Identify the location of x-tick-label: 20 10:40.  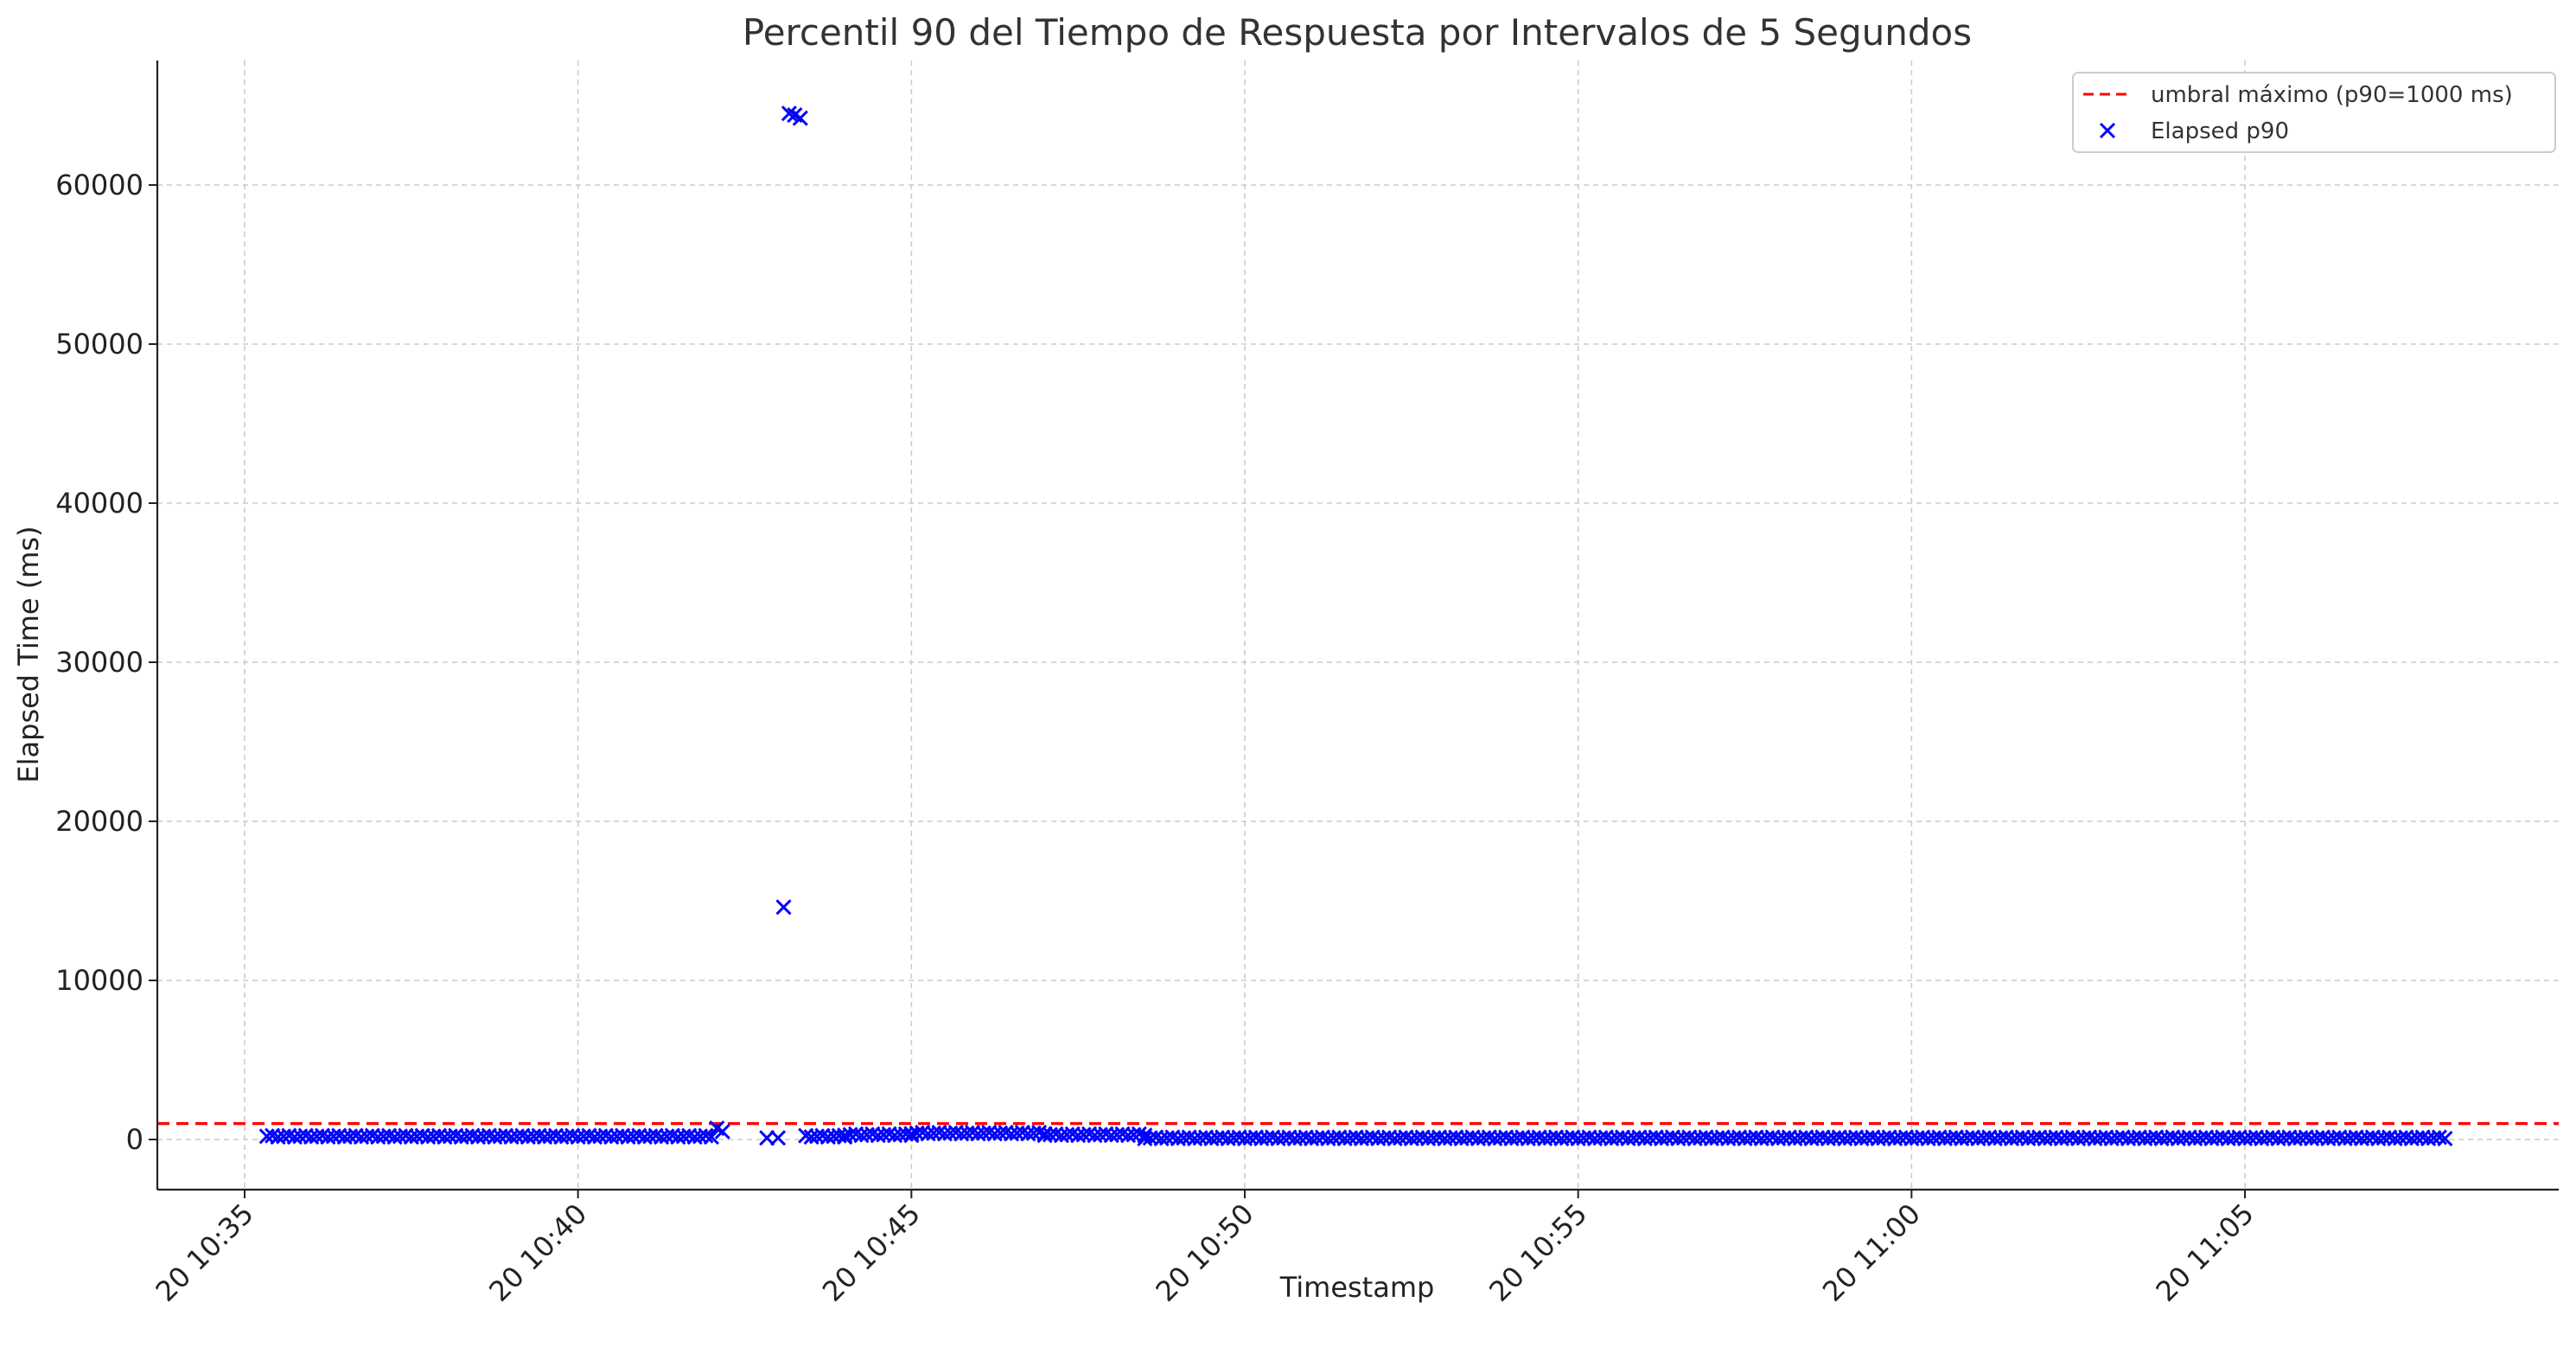
(537, 1252).